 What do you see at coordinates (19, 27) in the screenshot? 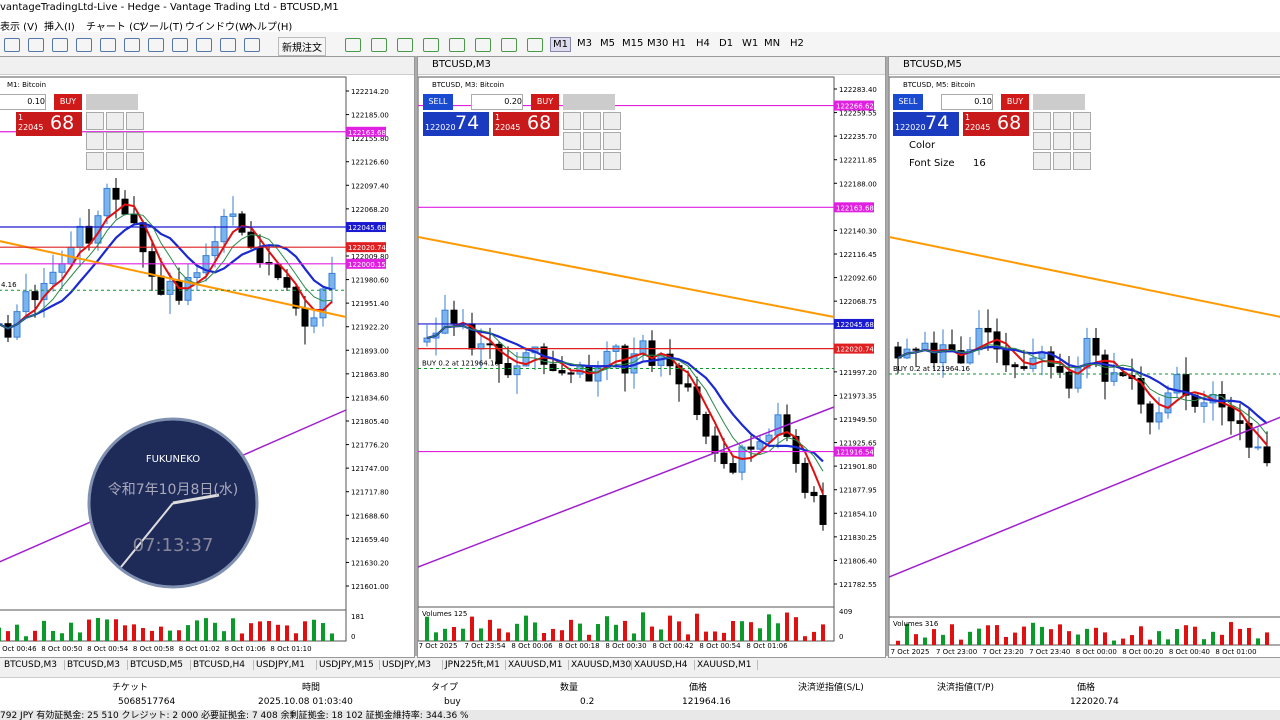
I see `menu-item: 表示 (V)` at bounding box center [19, 27].